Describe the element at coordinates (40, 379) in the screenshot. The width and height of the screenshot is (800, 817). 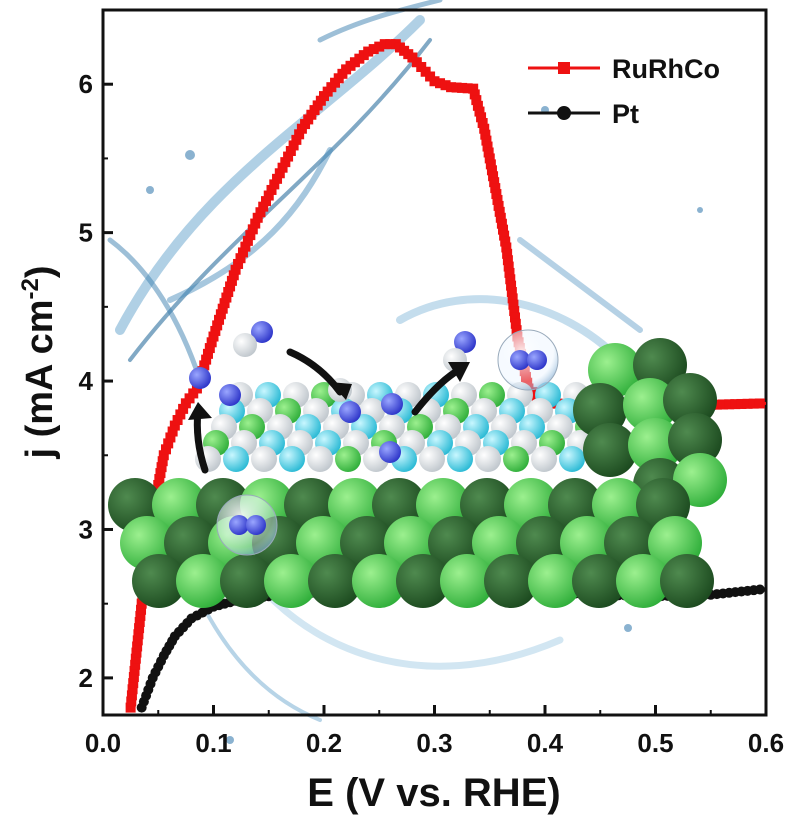
I see `y-axis-title-main: j (mA cm` at that location.